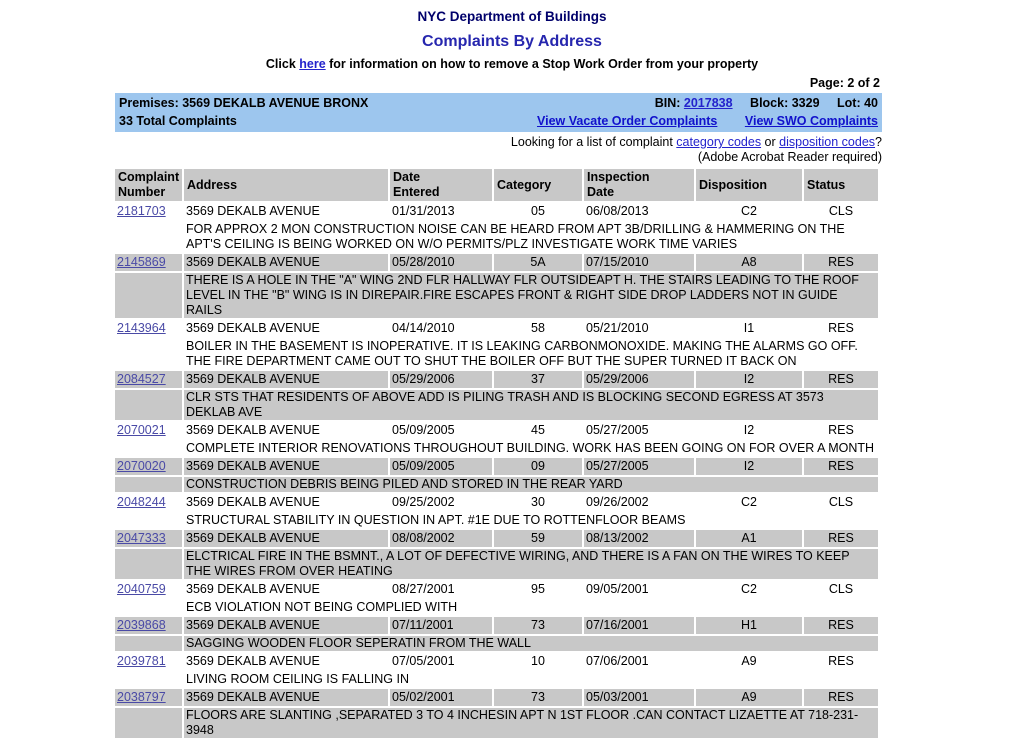 This screenshot has height=740, width=1024. I want to click on complaint-number-link: 2070020, so click(141, 466).